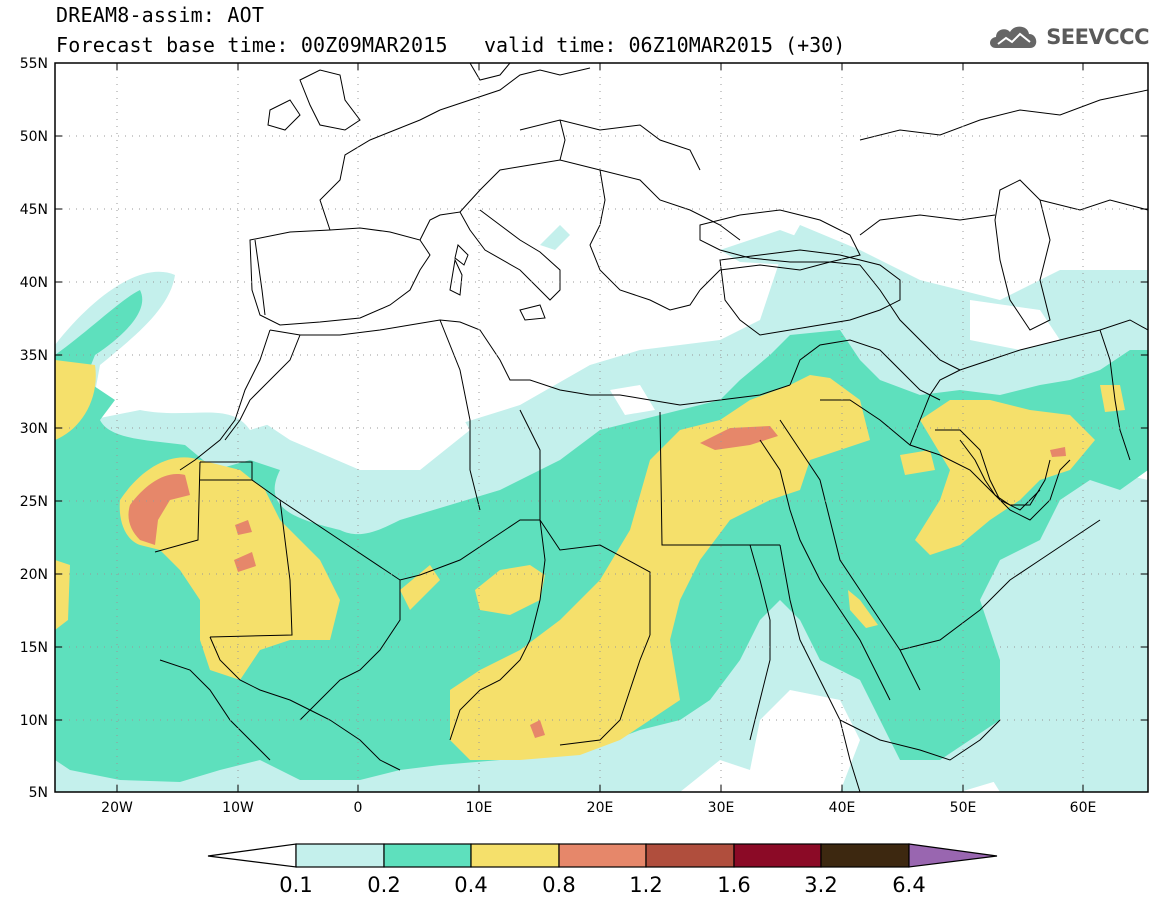 The height and width of the screenshot is (905, 1165). I want to click on lon-label: 40E, so click(842, 808).